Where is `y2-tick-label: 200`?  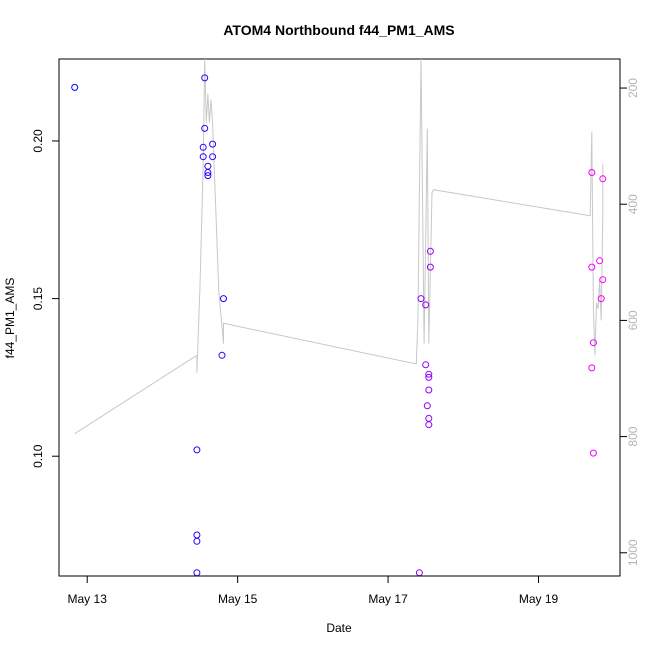
y2-tick-label: 200 is located at coordinates (633, 88).